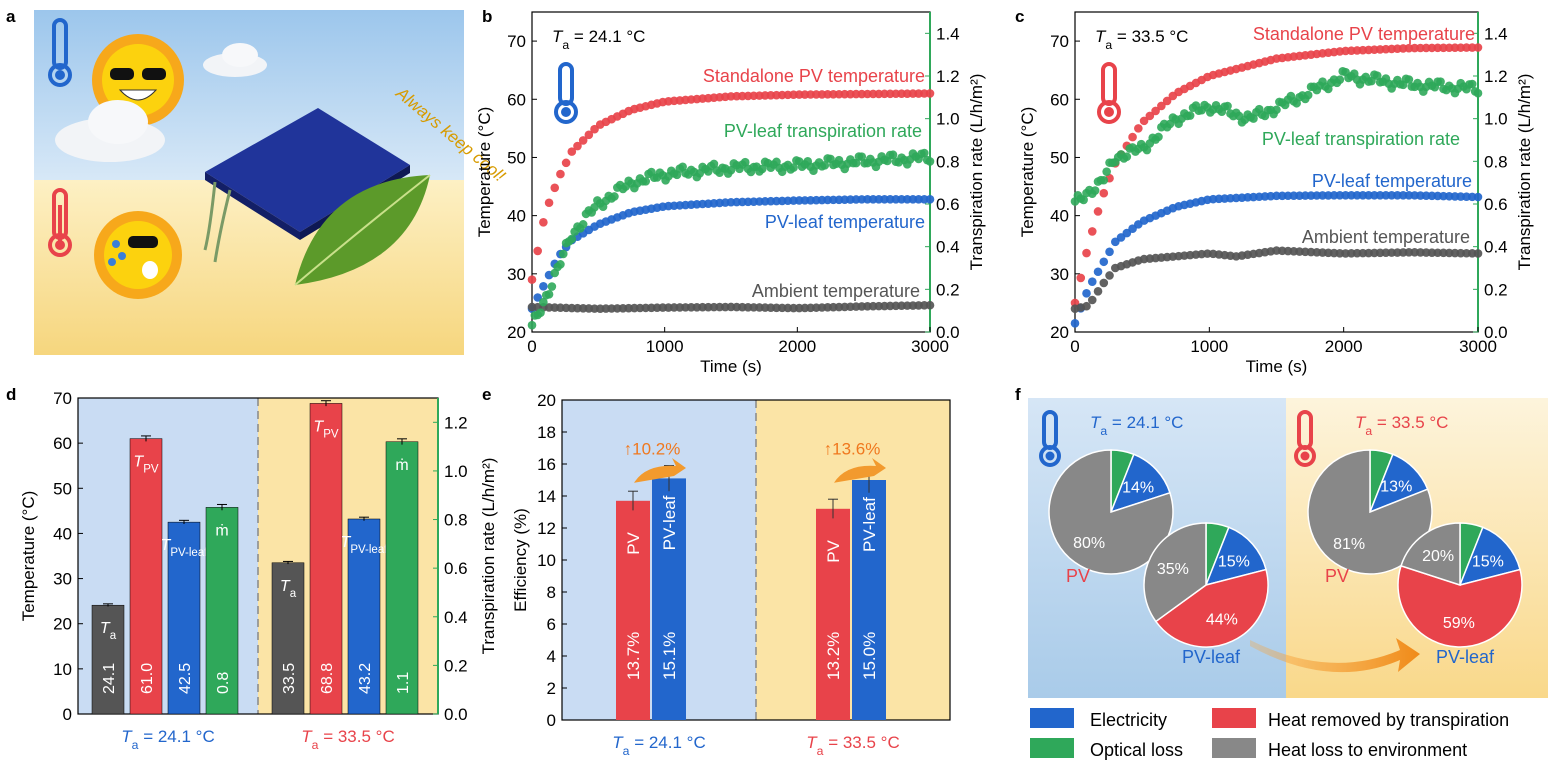 This screenshot has height=774, width=1560. Describe the element at coordinates (138, 255) in the screenshot. I see `hot-sun-icon` at that location.